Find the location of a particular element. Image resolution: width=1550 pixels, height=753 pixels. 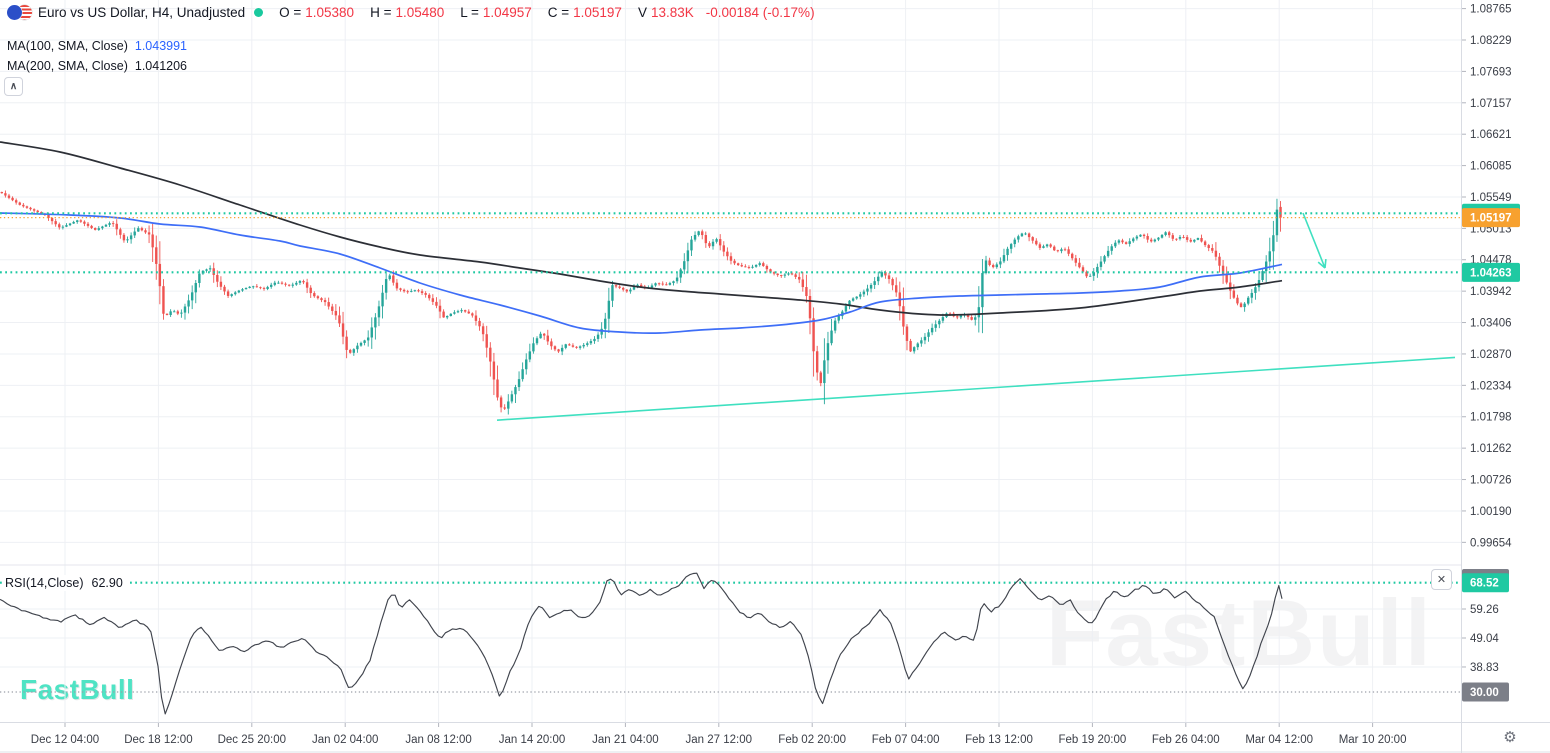

svg-text: 1.08229 is located at coordinates (1491, 41).